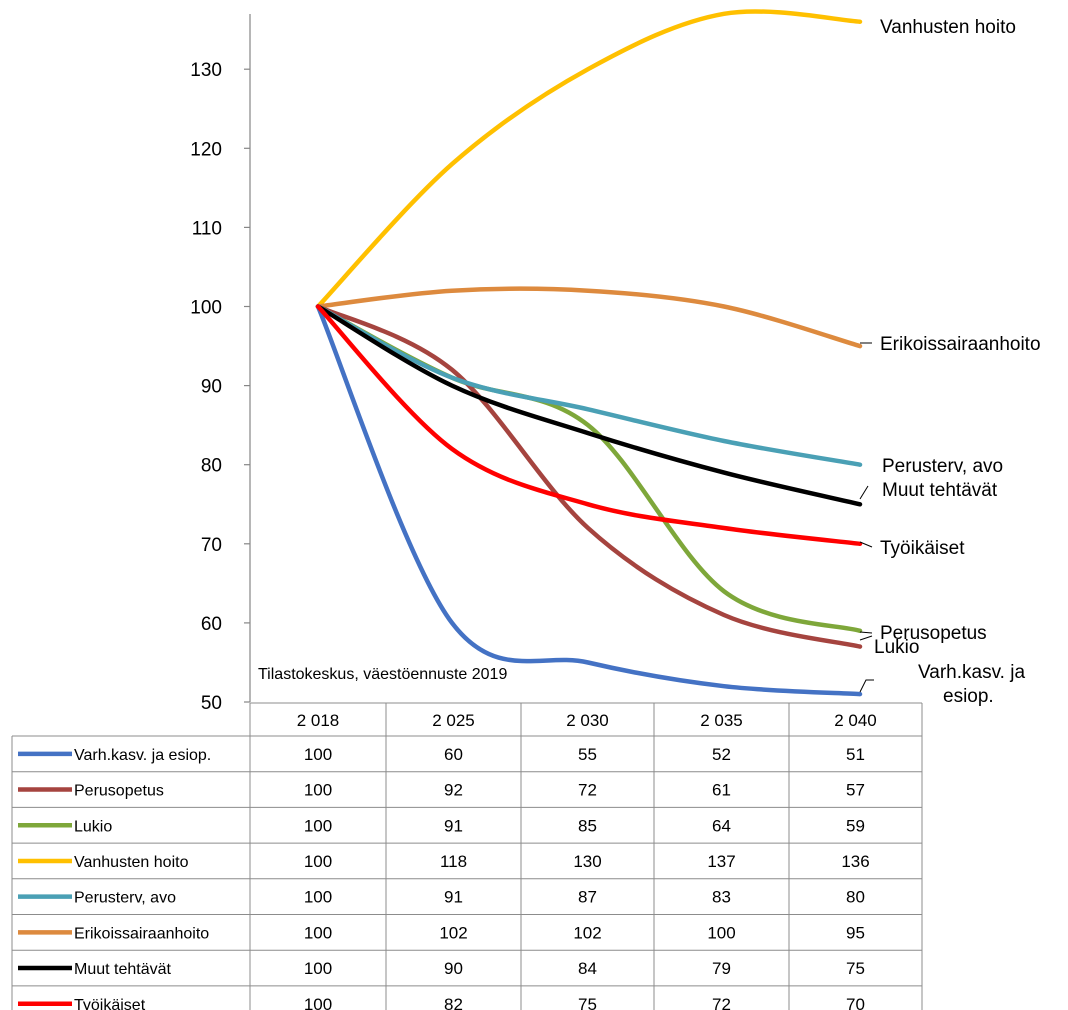  Describe the element at coordinates (211, 703) in the screenshot. I see `y-tick-label: 50` at that location.